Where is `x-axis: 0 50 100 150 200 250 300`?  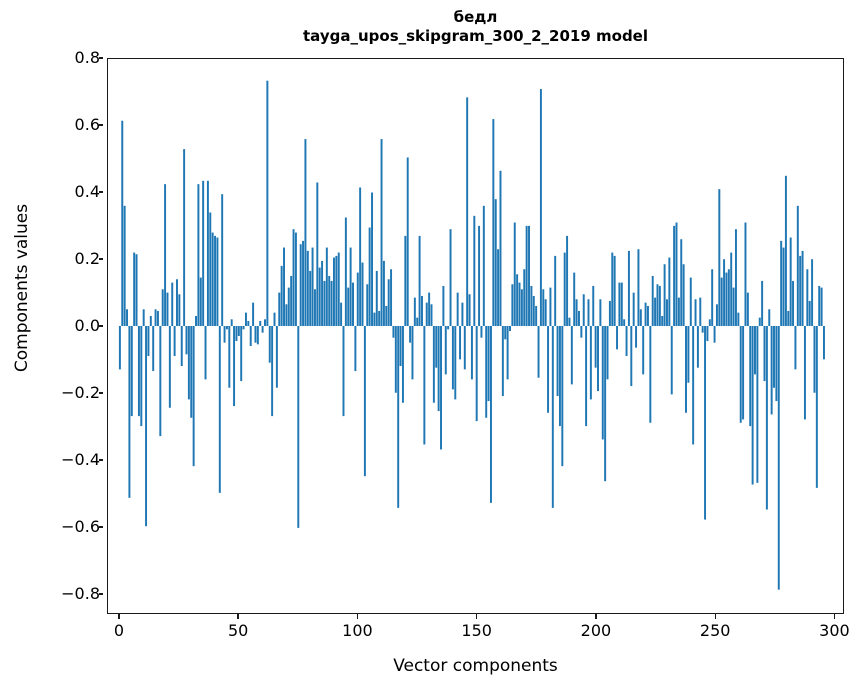 x-axis: 0 50 100 150 200 250 300 is located at coordinates (478, 634).